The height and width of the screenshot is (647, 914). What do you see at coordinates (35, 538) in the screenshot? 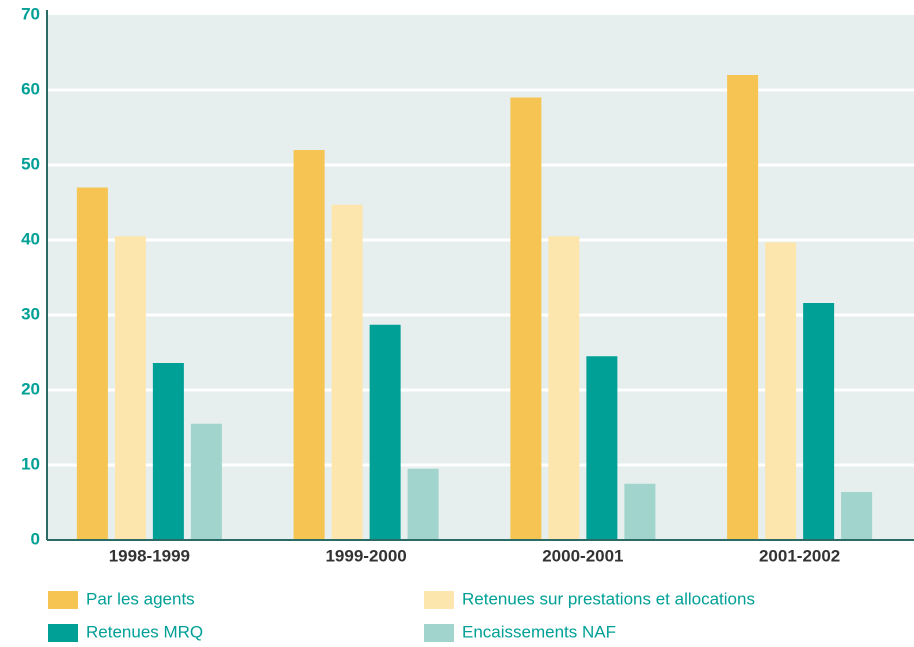
I see `y-tick-label: 0` at bounding box center [35, 538].